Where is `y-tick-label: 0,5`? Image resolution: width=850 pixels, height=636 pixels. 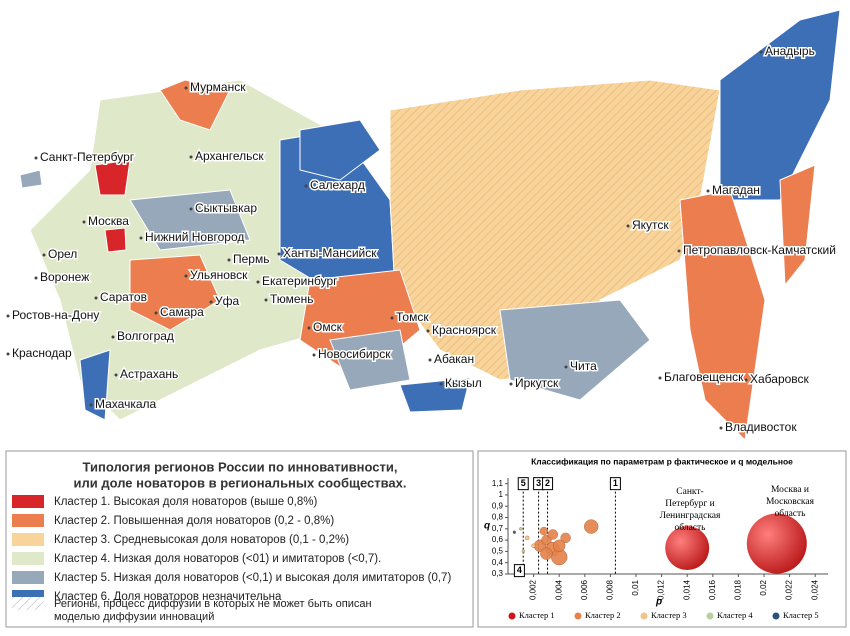
y-tick-label: 0,5 is located at coordinates (498, 551).